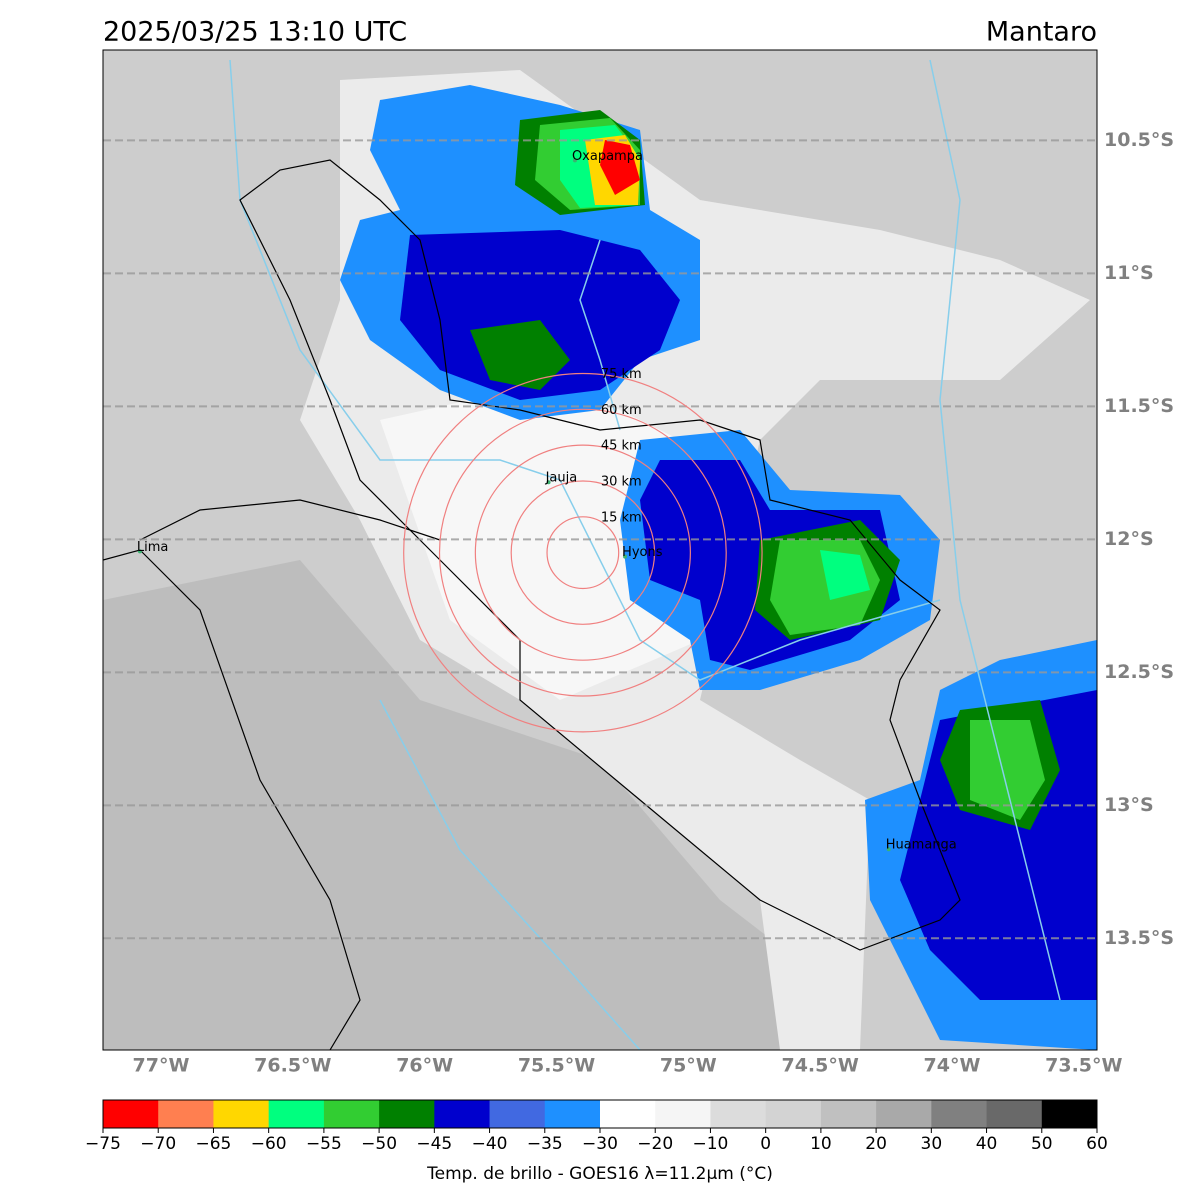 This screenshot has height=1204, width=1200. Describe the element at coordinates (921, 845) in the screenshot. I see `place-label: Huamanga` at that location.